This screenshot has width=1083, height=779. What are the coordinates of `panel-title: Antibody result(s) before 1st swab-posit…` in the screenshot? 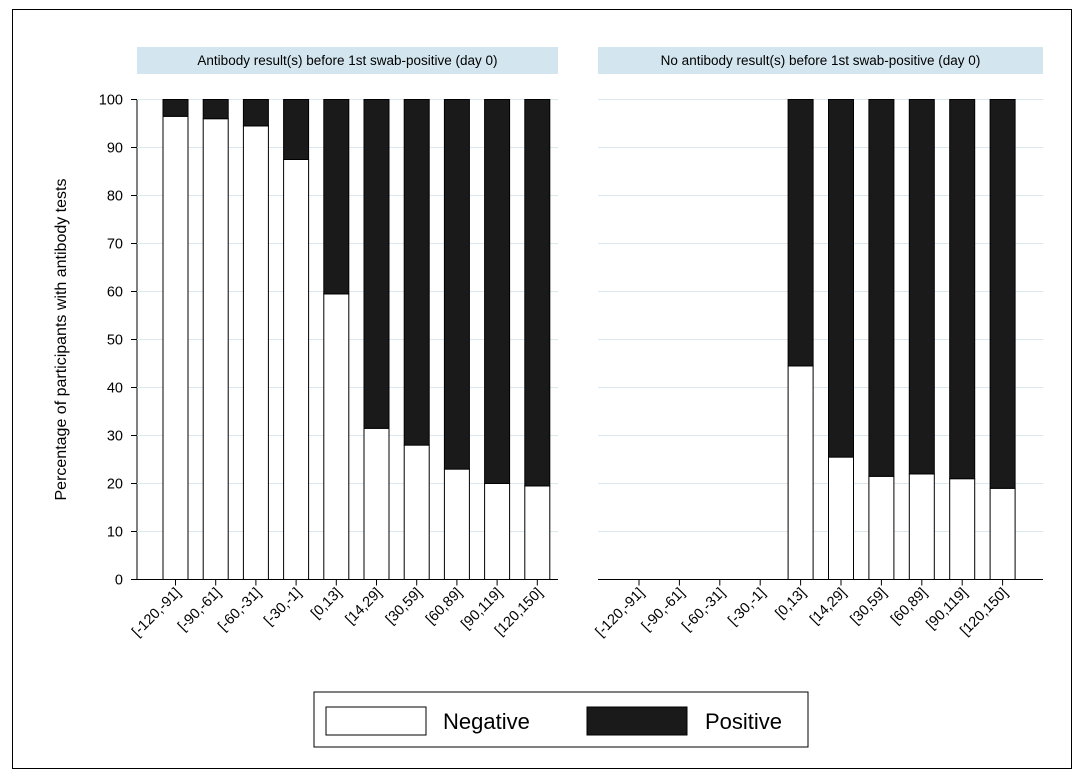 It's located at (347, 60).